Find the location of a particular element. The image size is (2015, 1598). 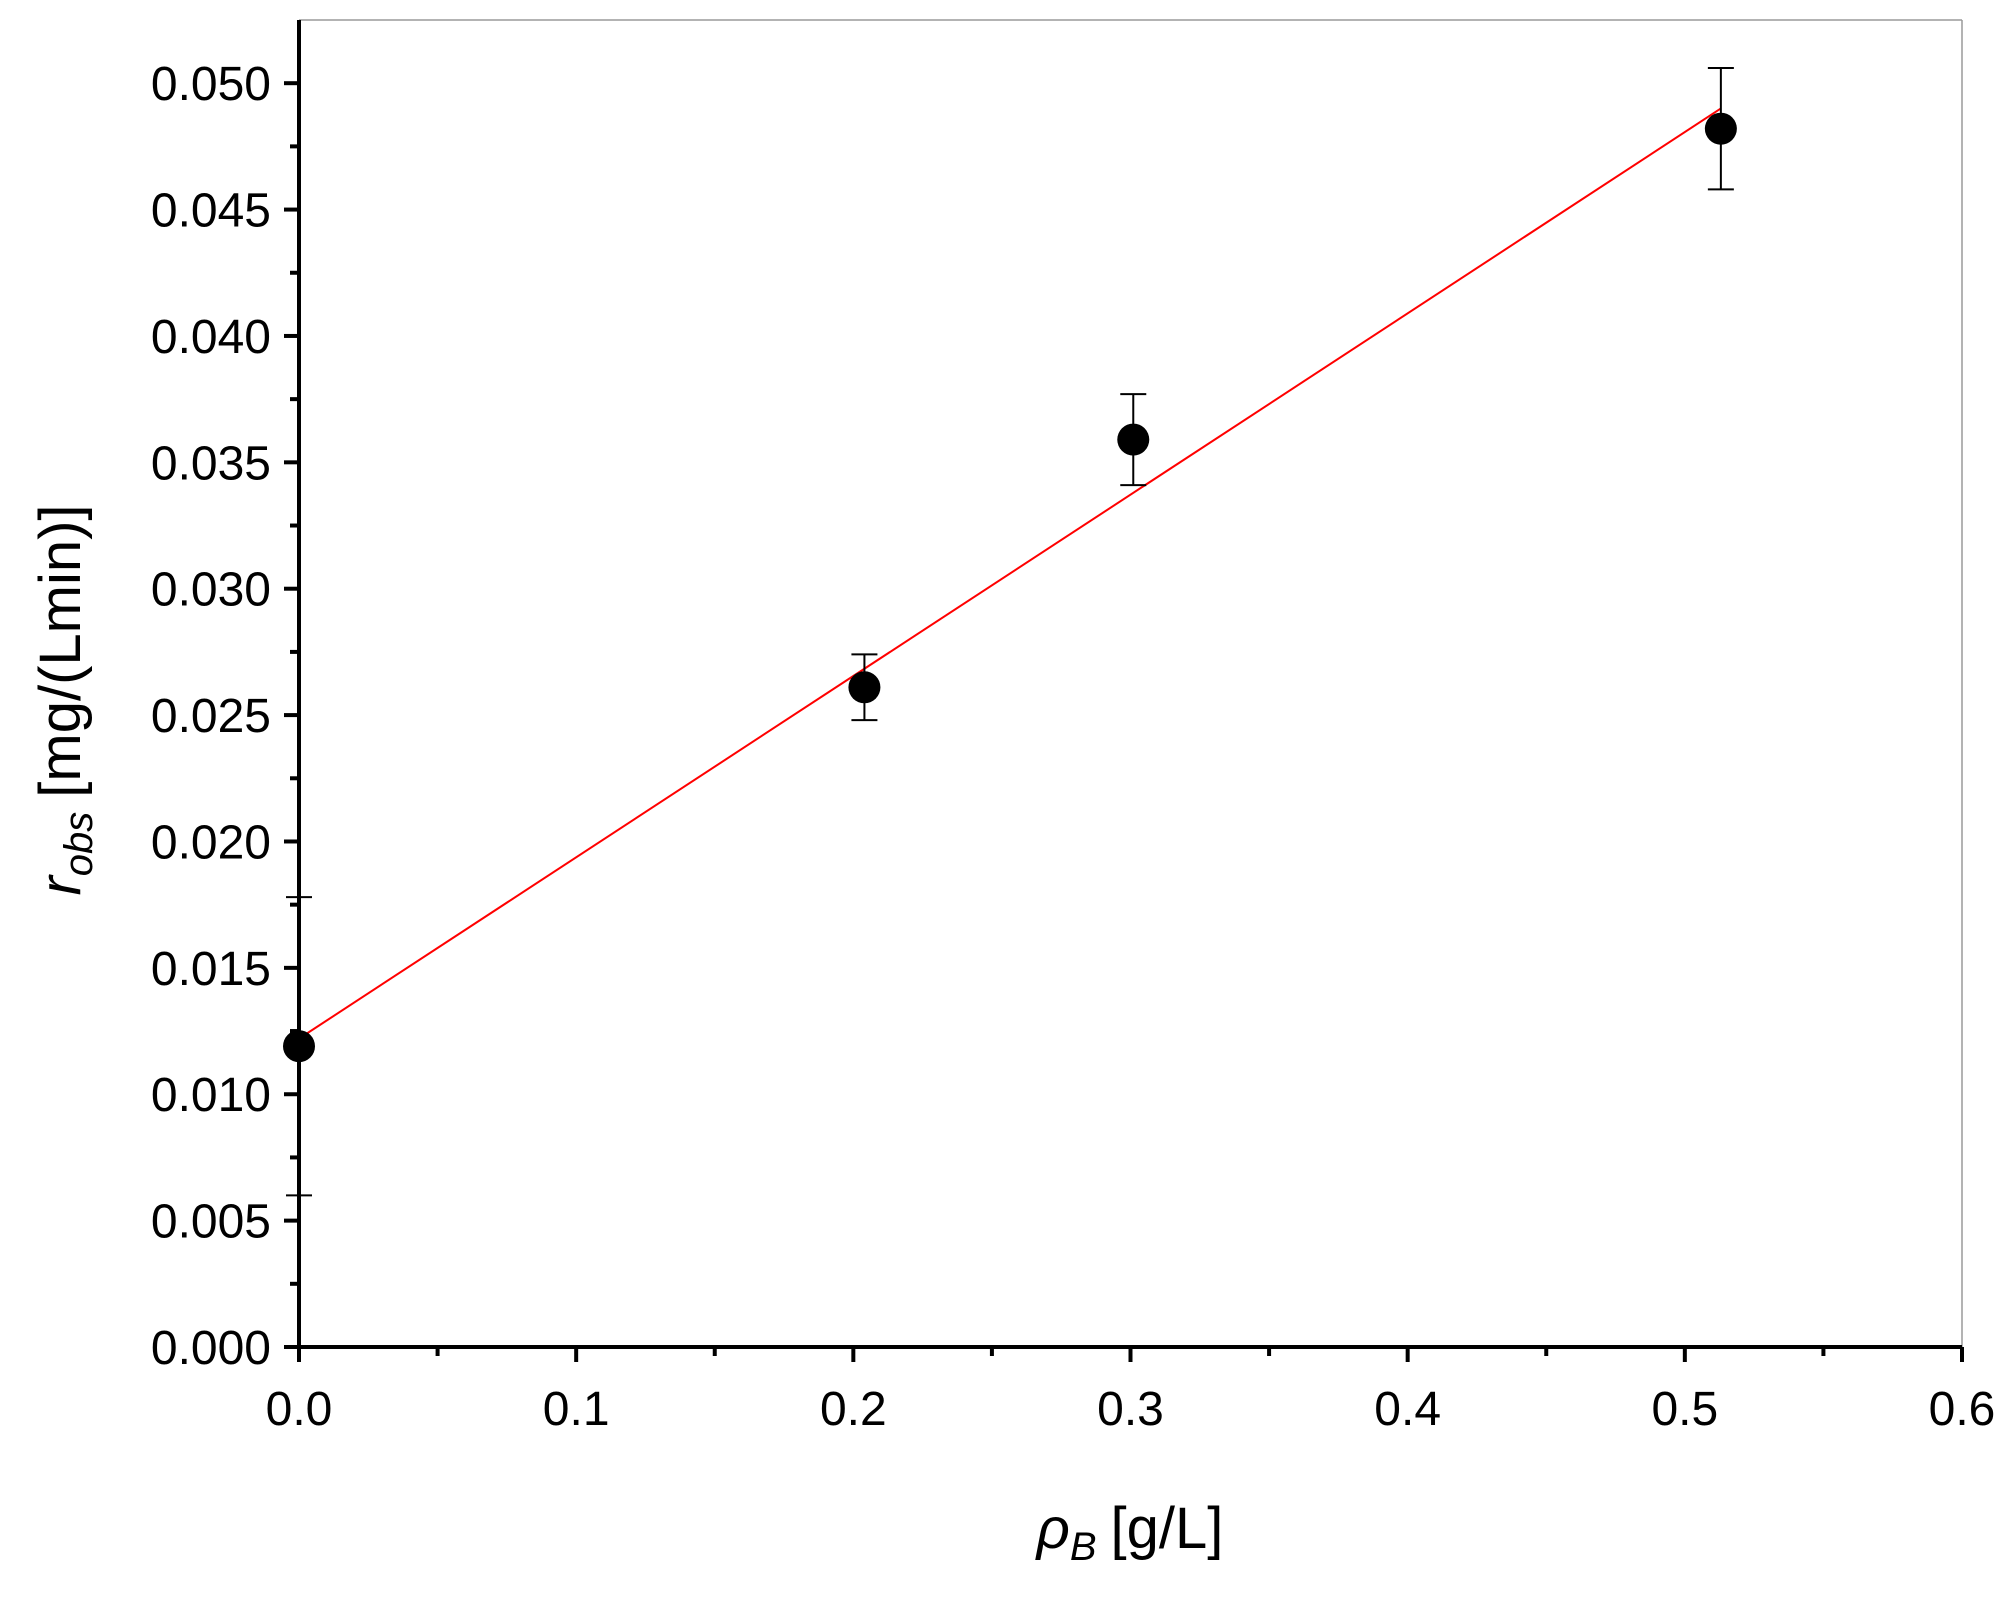

y-tick-label: 0.025 is located at coordinates (211, 716).